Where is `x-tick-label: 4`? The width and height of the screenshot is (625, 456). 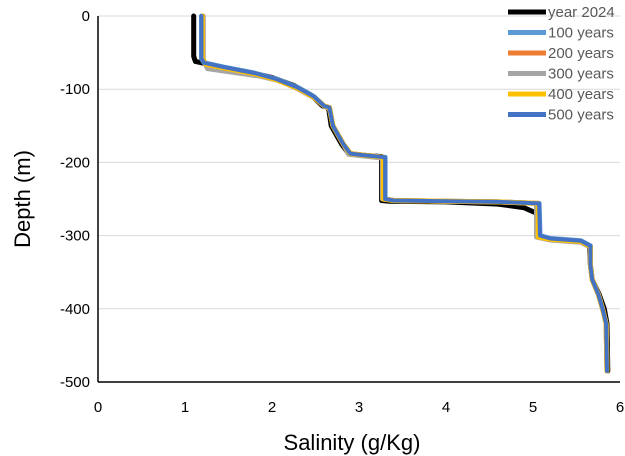 x-tick-label: 4 is located at coordinates (446, 407).